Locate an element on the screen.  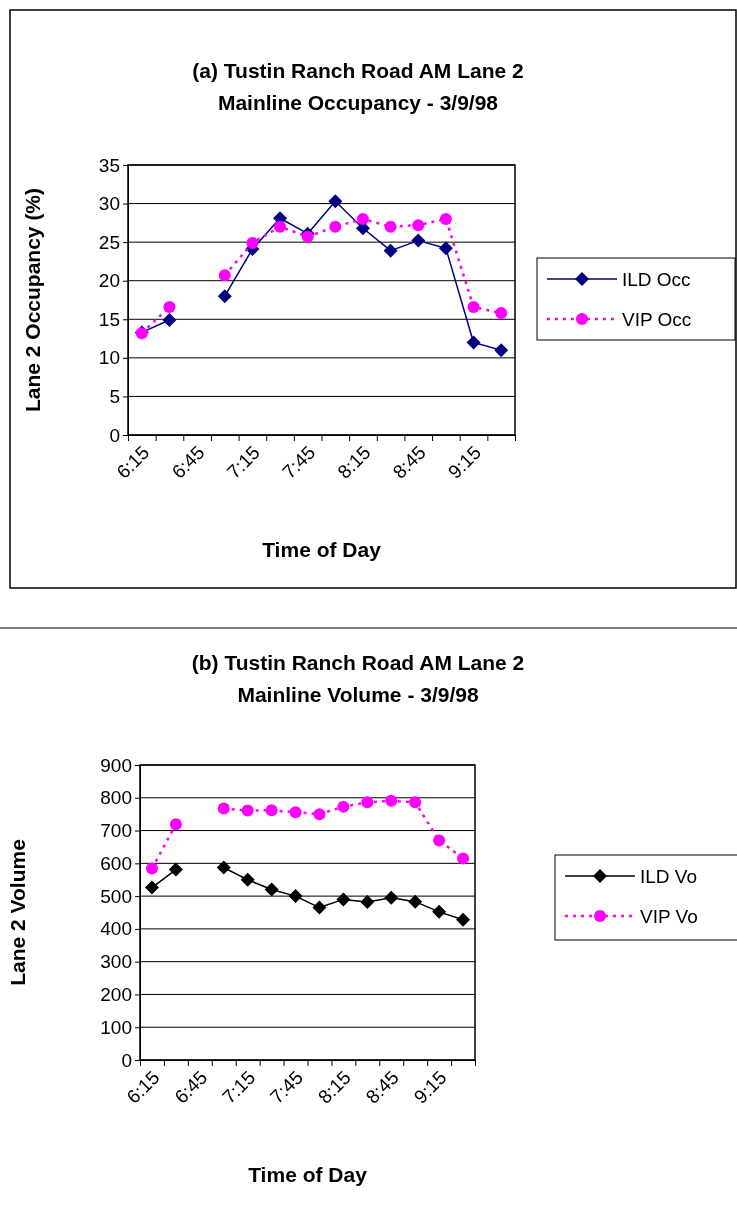
y-tick-label: 25 is located at coordinates (109, 242).